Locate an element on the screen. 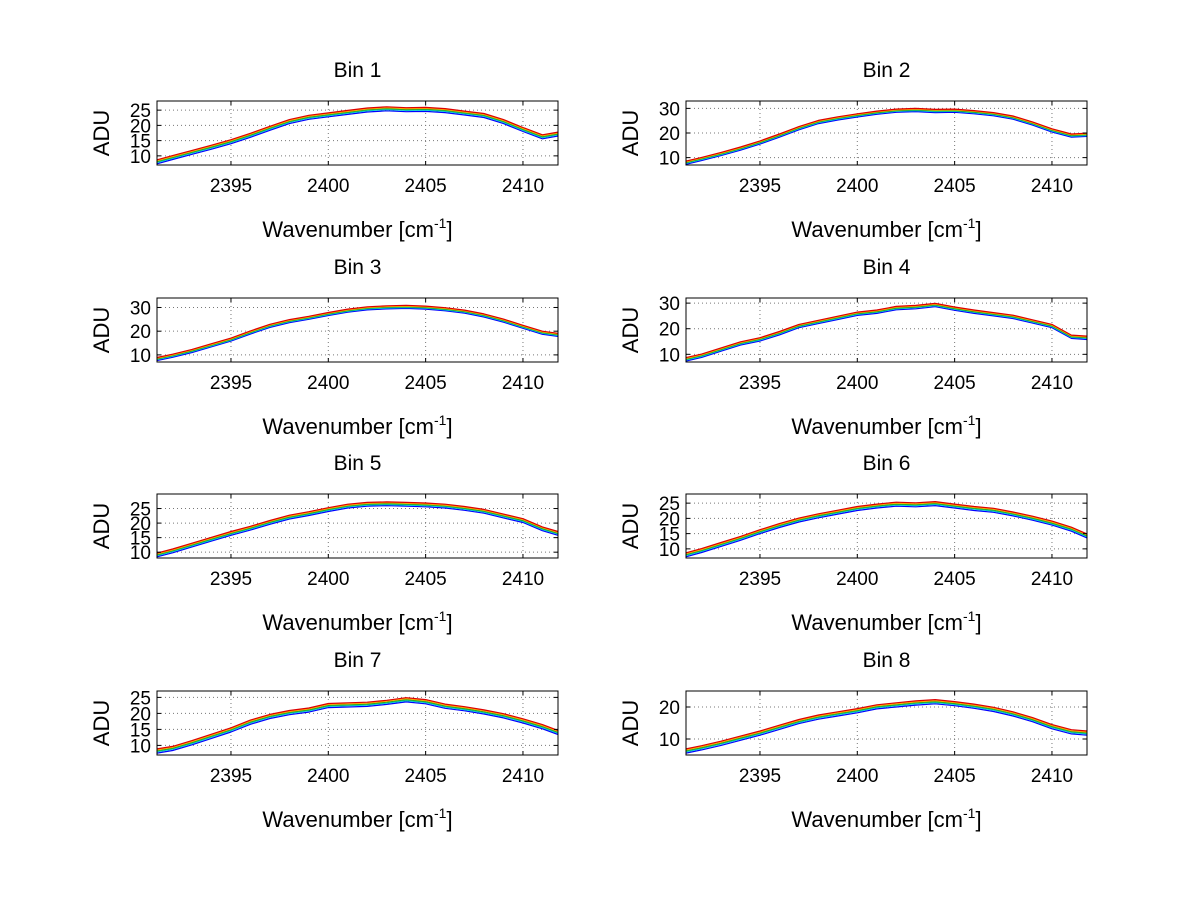 The width and height of the screenshot is (1200, 901). panel-title: Bin 7 is located at coordinates (358, 660).